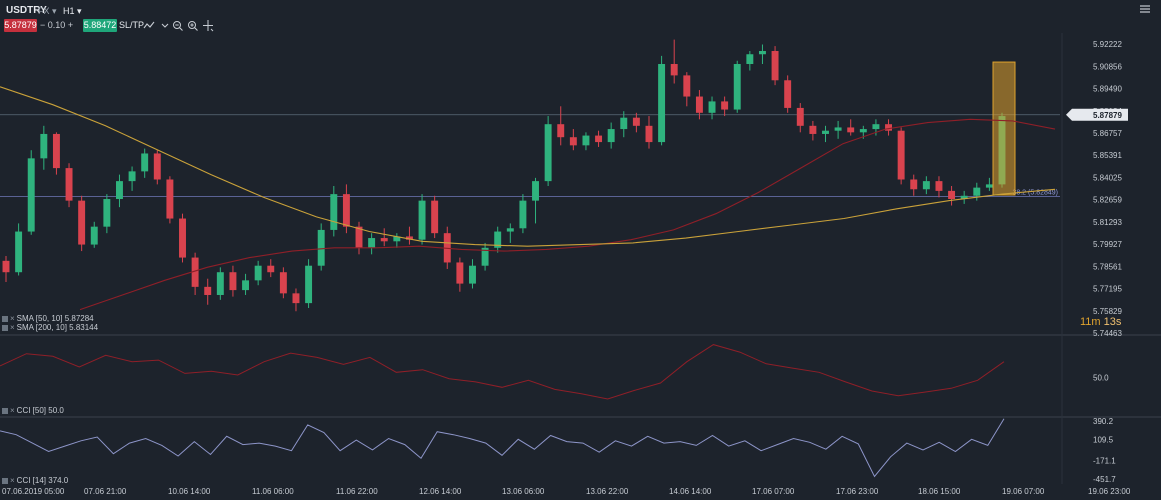 The image size is (1161, 500). Describe the element at coordinates (70, 25) in the screenshot. I see `increase-quantity-button: +` at that location.